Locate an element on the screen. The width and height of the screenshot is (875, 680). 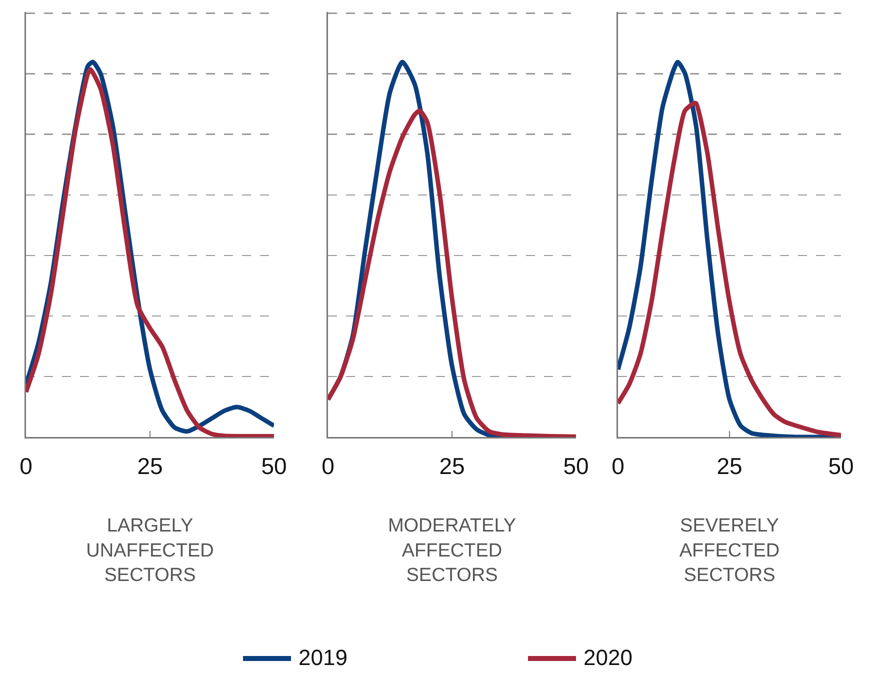
x-axis-title: MODERATELY AFFECTED SECTORS is located at coordinates (452, 551).